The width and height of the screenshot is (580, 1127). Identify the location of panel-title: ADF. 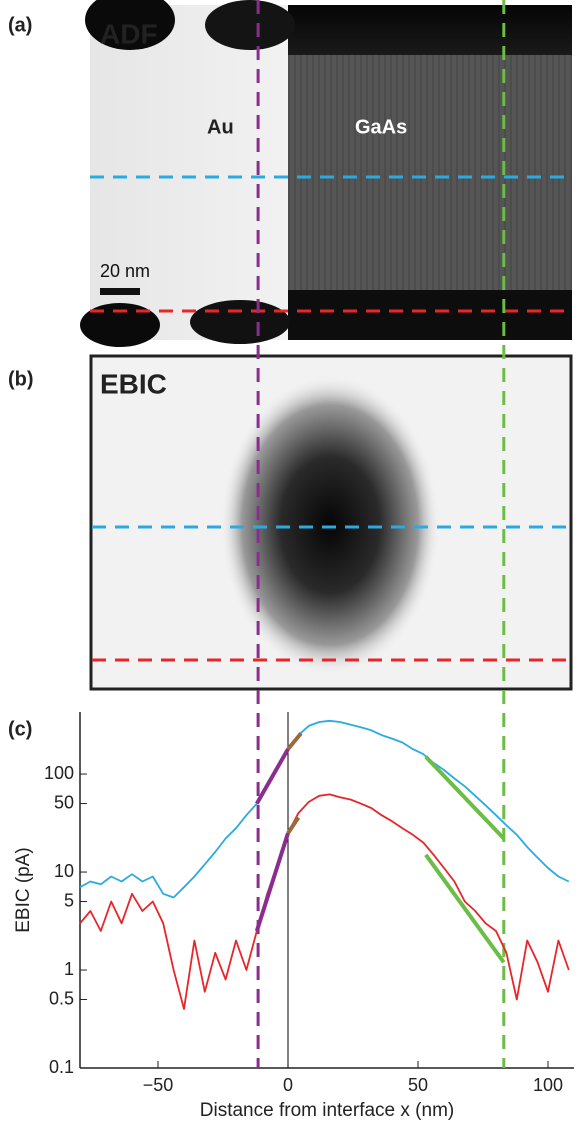
(129, 33).